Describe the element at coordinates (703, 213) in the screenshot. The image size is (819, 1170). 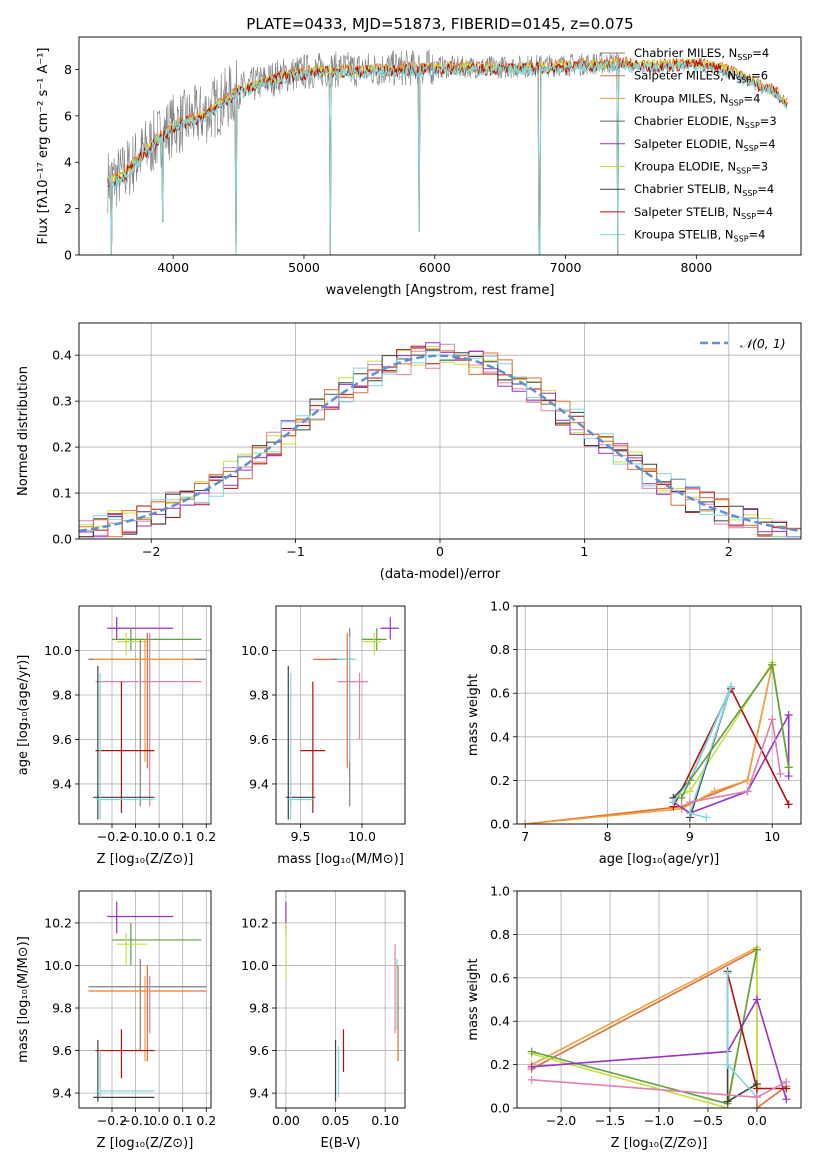
I see `legend-entry: Salpeter STELIB, NSSP=4` at that location.